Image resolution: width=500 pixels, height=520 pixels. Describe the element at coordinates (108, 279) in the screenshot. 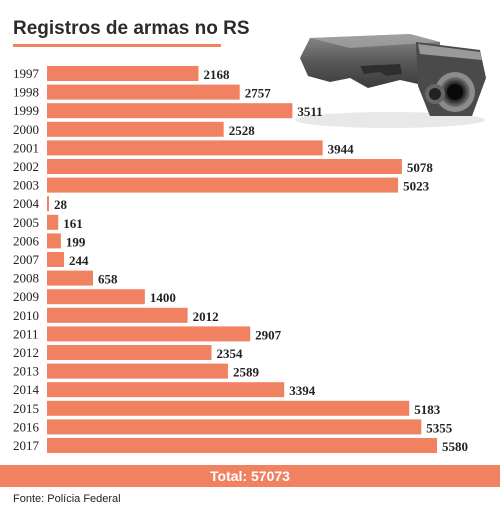

I see `value-label-2008: 658` at that location.